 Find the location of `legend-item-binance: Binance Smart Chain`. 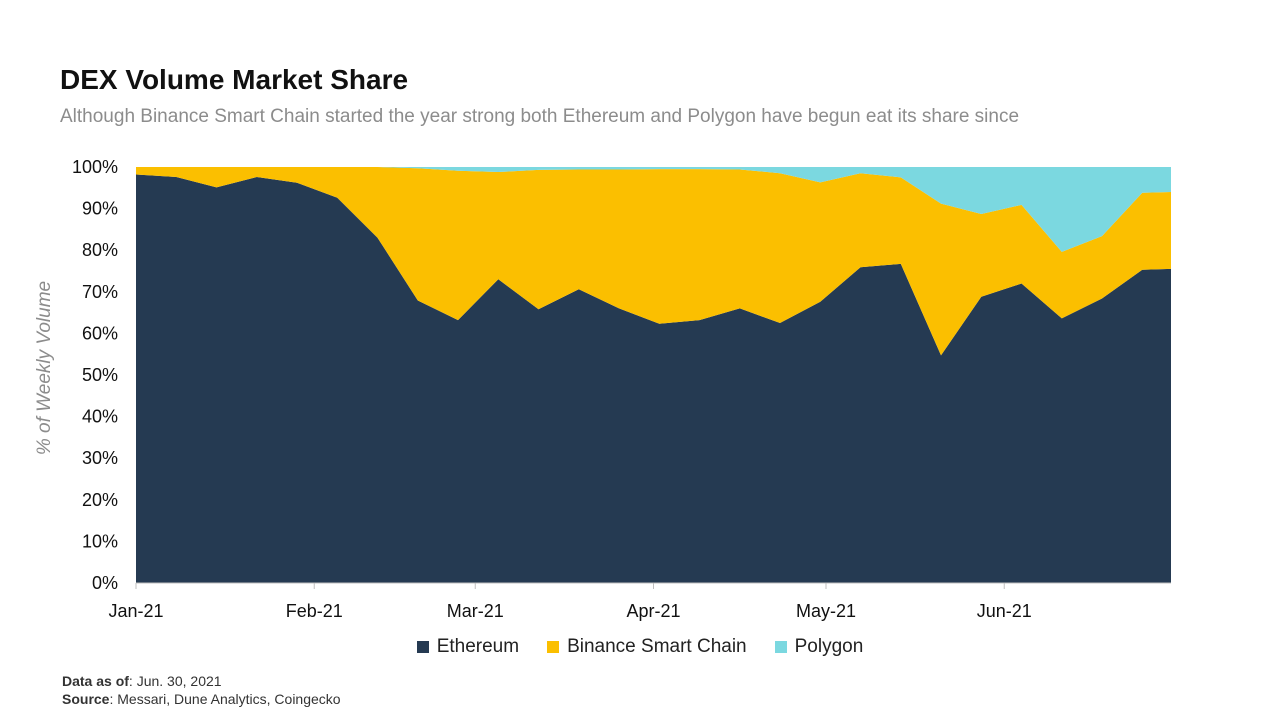

legend-item-binance: Binance Smart Chain is located at coordinates (647, 647).